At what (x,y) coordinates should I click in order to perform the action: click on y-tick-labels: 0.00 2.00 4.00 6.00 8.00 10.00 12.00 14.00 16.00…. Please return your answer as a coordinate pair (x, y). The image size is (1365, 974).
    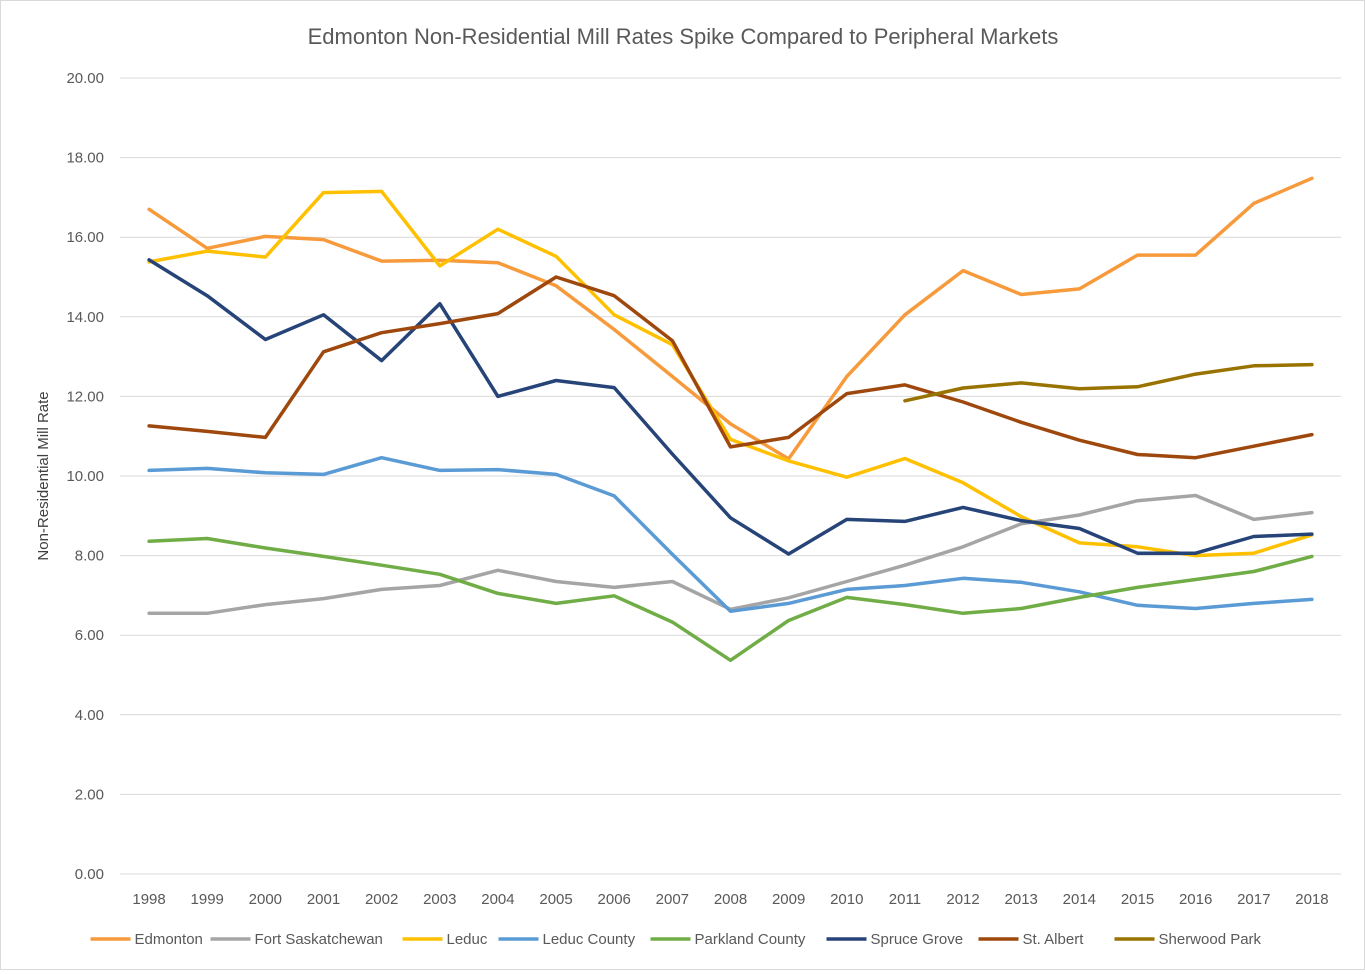
    Looking at the image, I should click on (85, 476).